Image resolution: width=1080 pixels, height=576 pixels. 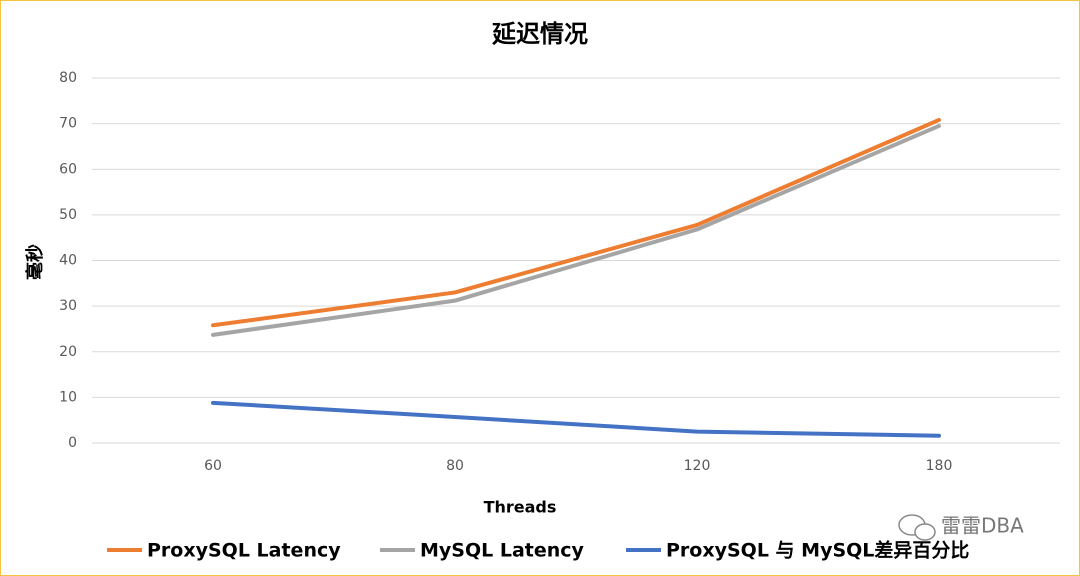 I want to click on legend-label: MySQL Latency, so click(x=502, y=551).